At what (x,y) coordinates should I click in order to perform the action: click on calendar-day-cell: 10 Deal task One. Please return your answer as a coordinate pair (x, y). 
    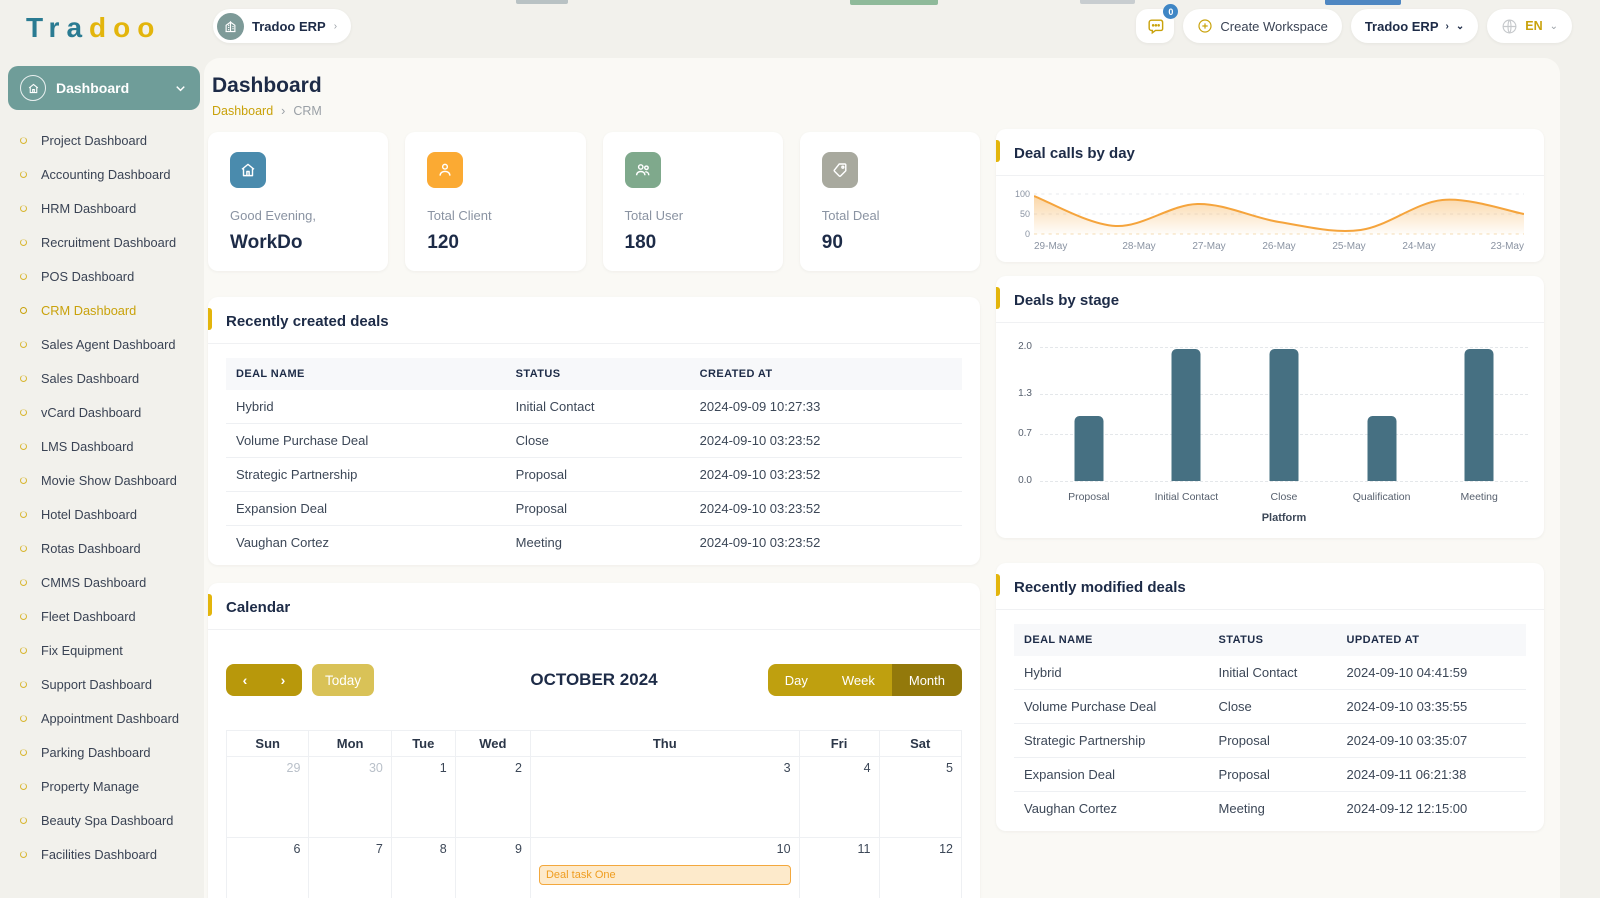
    Looking at the image, I should click on (664, 867).